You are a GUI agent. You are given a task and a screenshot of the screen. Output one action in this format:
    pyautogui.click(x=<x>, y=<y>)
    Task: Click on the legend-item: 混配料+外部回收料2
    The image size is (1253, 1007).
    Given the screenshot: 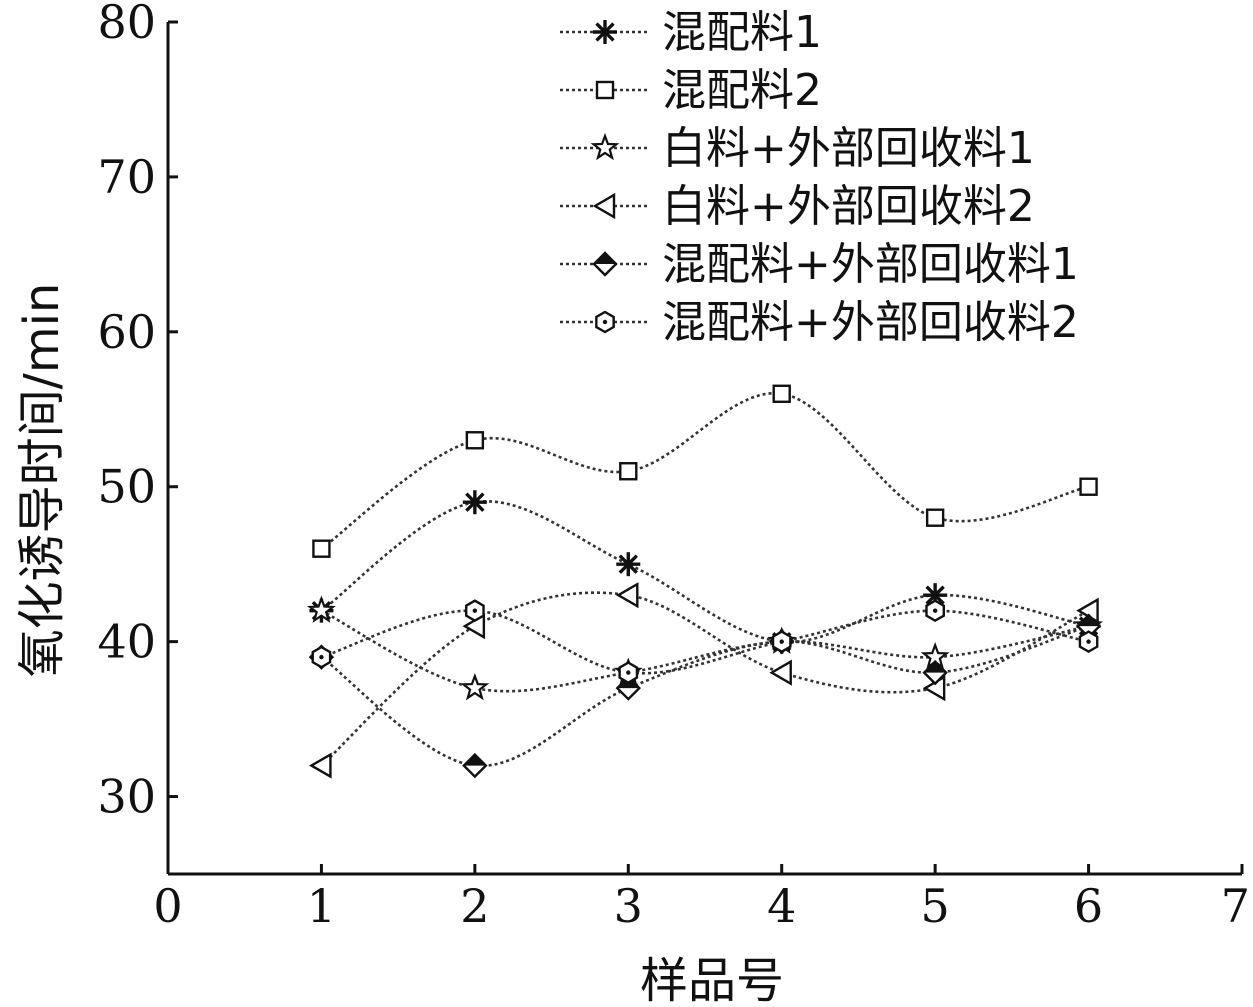 What is the action you would take?
    pyautogui.click(x=819, y=322)
    